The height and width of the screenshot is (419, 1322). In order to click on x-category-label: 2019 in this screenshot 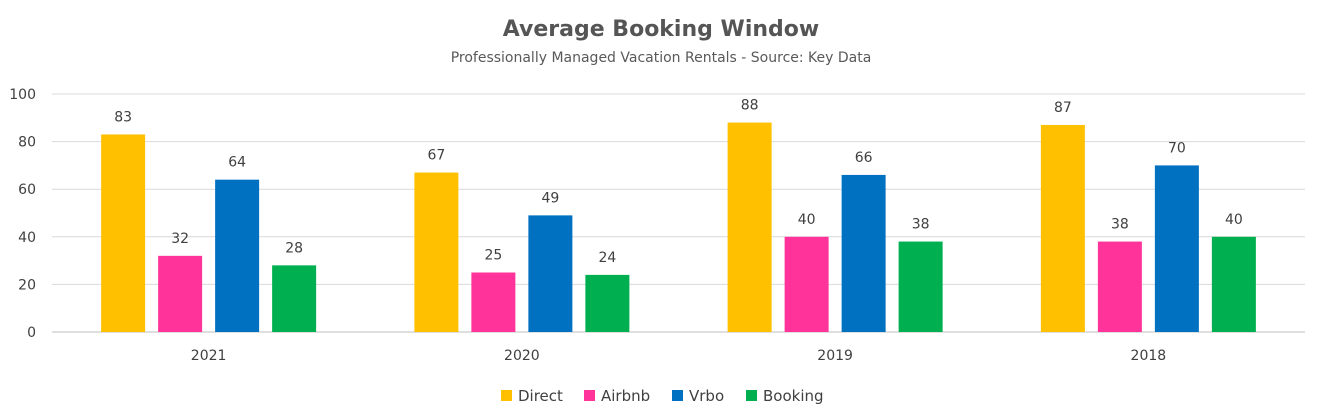, I will do `click(835, 356)`.